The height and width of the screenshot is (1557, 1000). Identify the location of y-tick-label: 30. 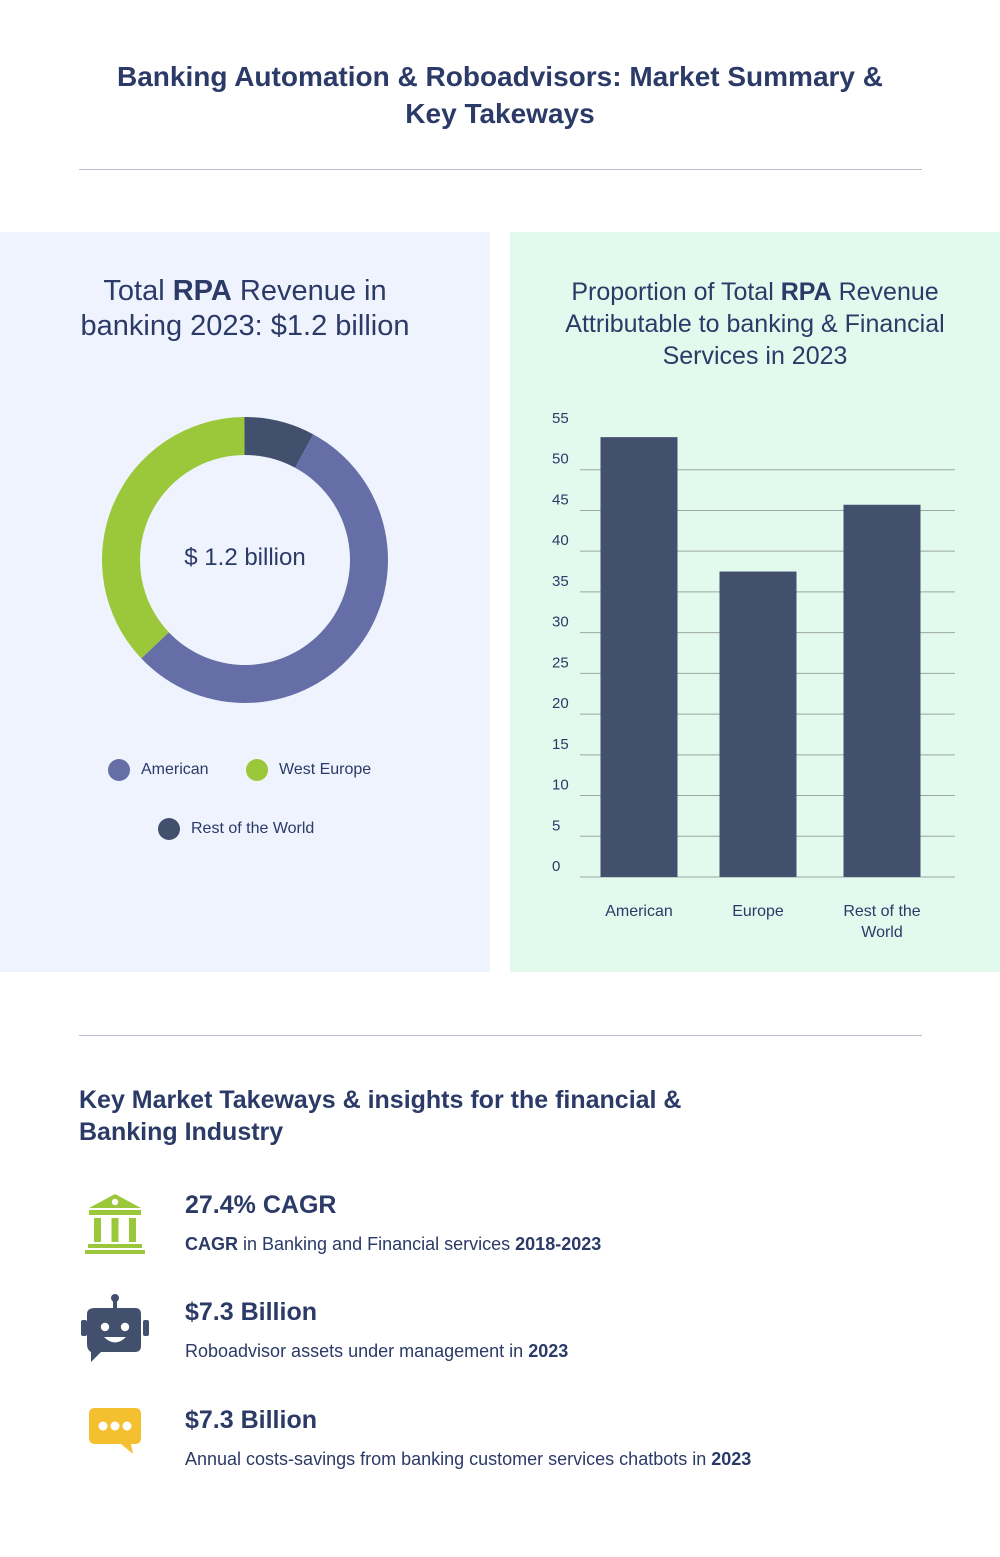
(560, 622).